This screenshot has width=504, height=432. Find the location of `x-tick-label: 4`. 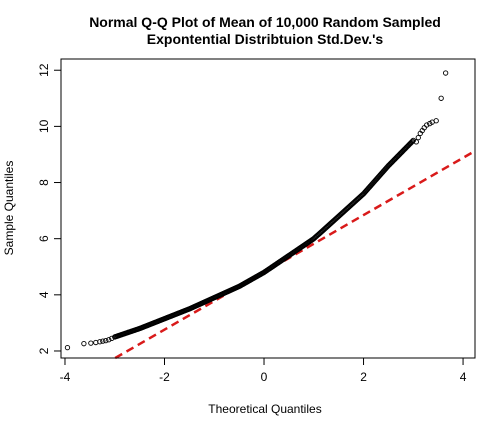

x-tick-label: 4 is located at coordinates (463, 377).